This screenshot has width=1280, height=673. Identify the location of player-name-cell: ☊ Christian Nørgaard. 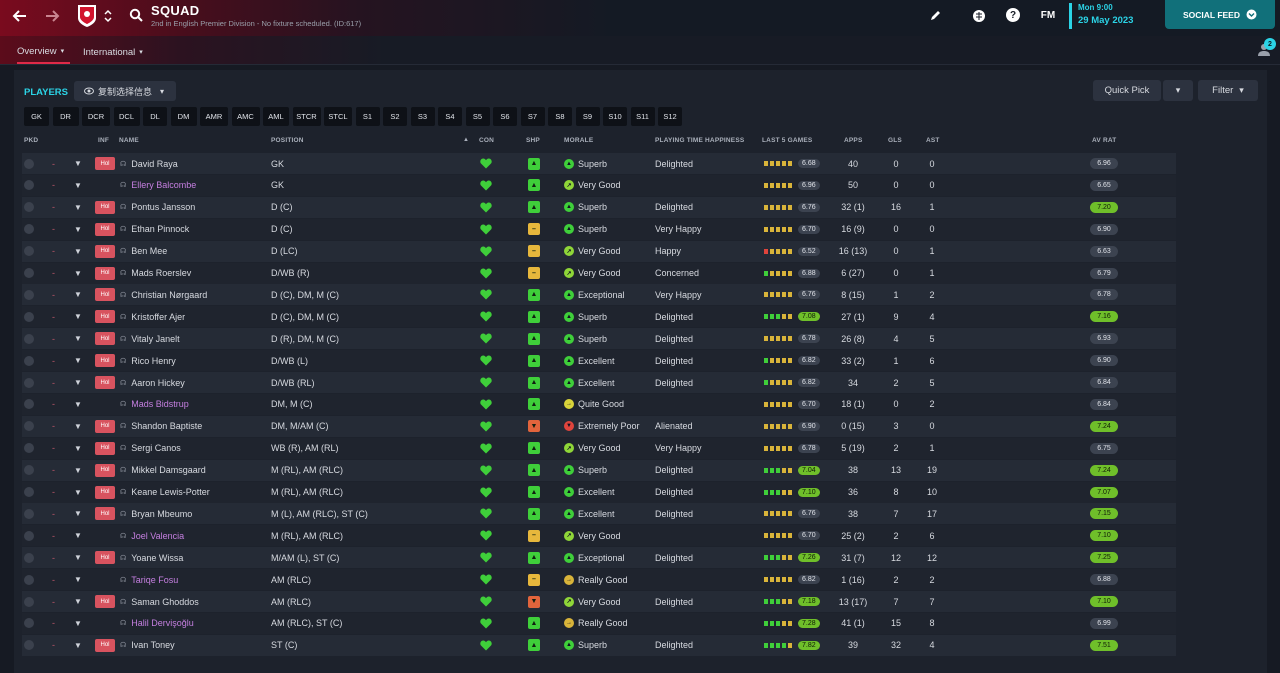
(163, 294).